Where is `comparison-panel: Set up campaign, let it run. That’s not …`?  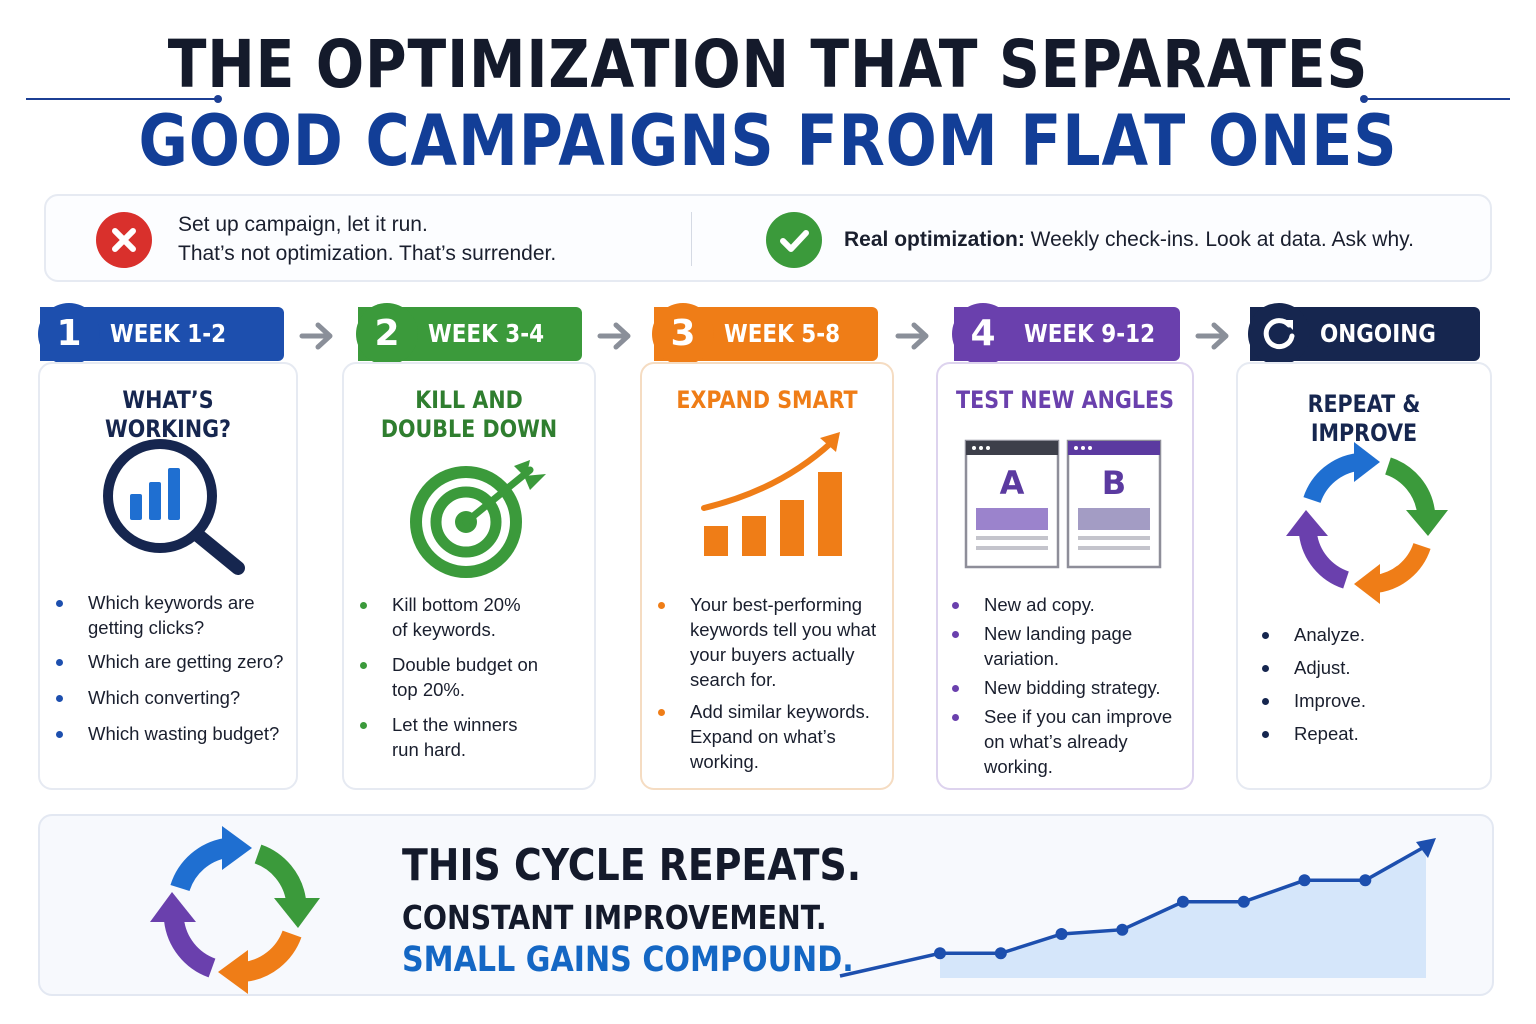
comparison-panel: Set up campaign, let it run. That’s not … is located at coordinates (768, 238).